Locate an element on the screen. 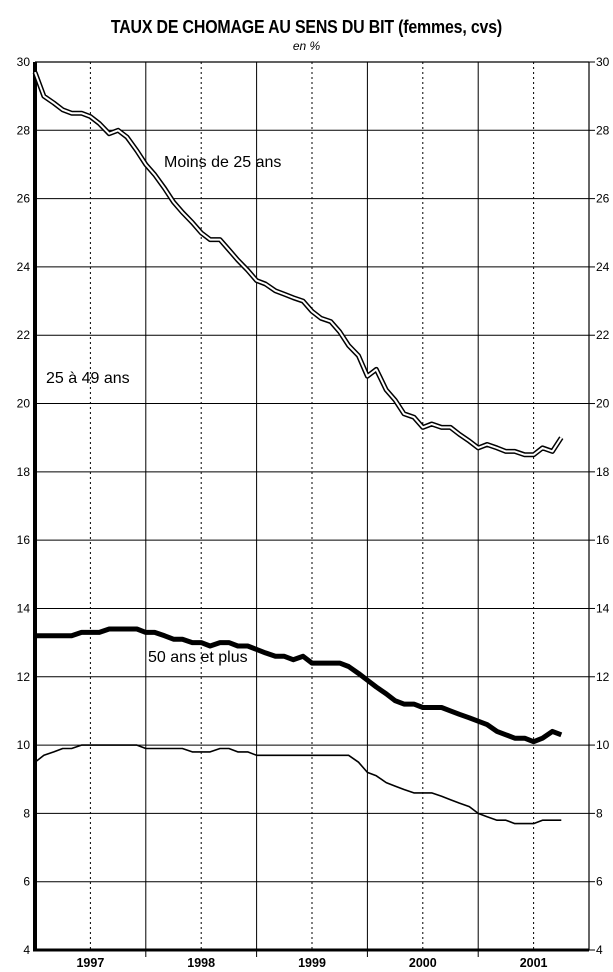 This screenshot has height=972, width=613. y-tick-label-left: 28 is located at coordinates (24, 130).